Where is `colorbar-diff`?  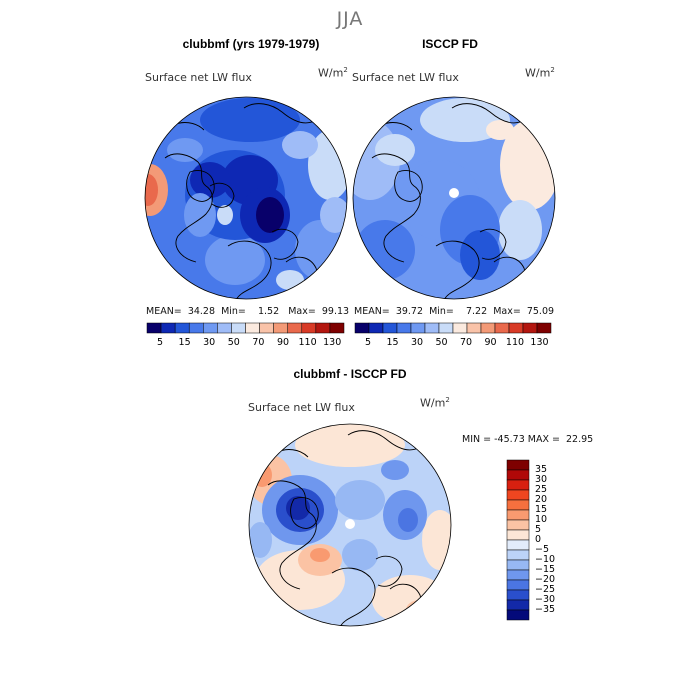 colorbar-diff is located at coordinates (518, 540).